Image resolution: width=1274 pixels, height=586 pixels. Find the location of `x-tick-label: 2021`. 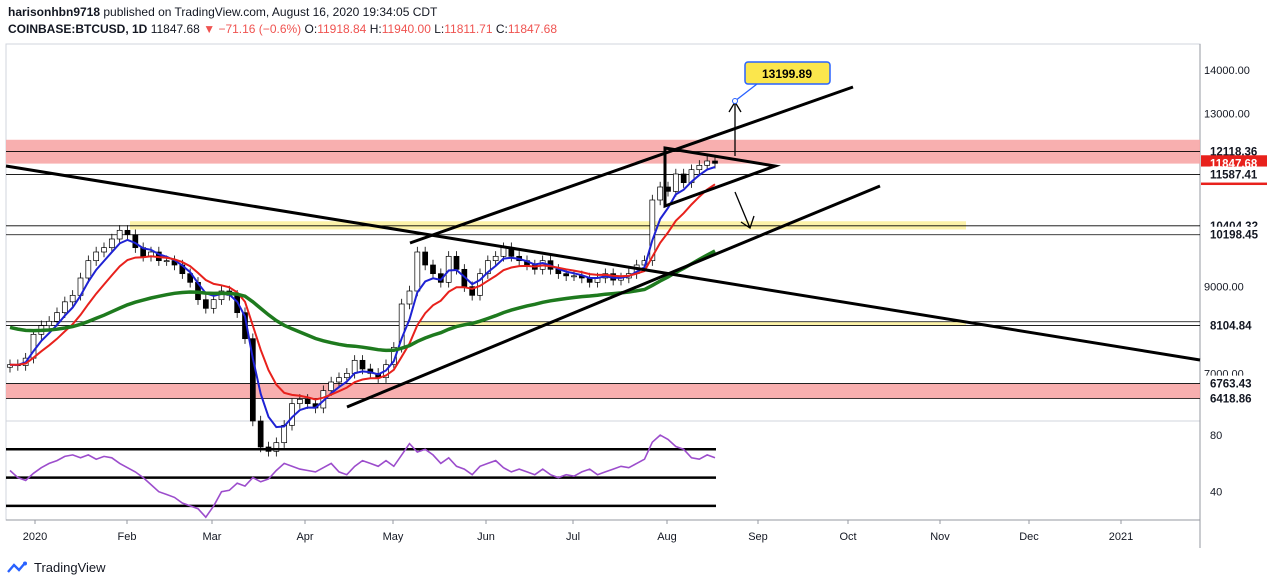

x-tick-label: 2021 is located at coordinates (1121, 537).